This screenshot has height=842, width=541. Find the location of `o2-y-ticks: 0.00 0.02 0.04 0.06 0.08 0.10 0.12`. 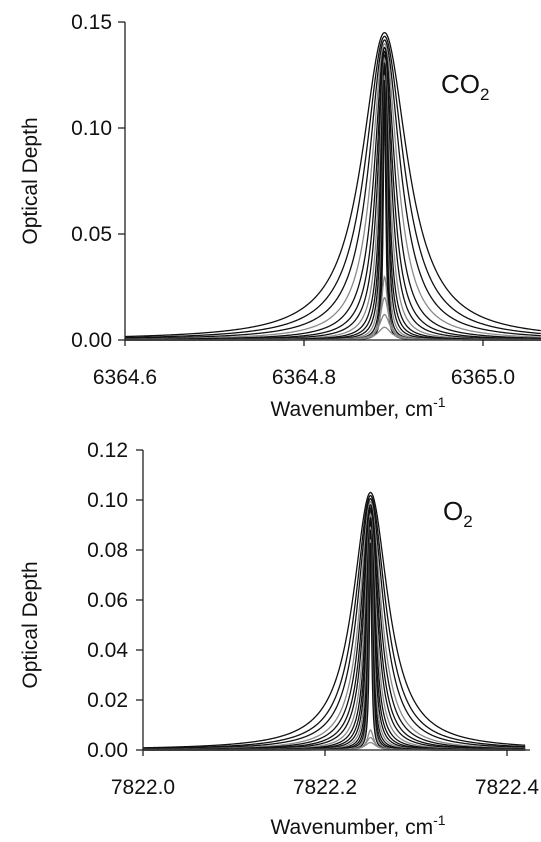

o2-y-ticks: 0.00 0.02 0.04 0.06 0.08 0.10 0.12 is located at coordinates (115, 600).